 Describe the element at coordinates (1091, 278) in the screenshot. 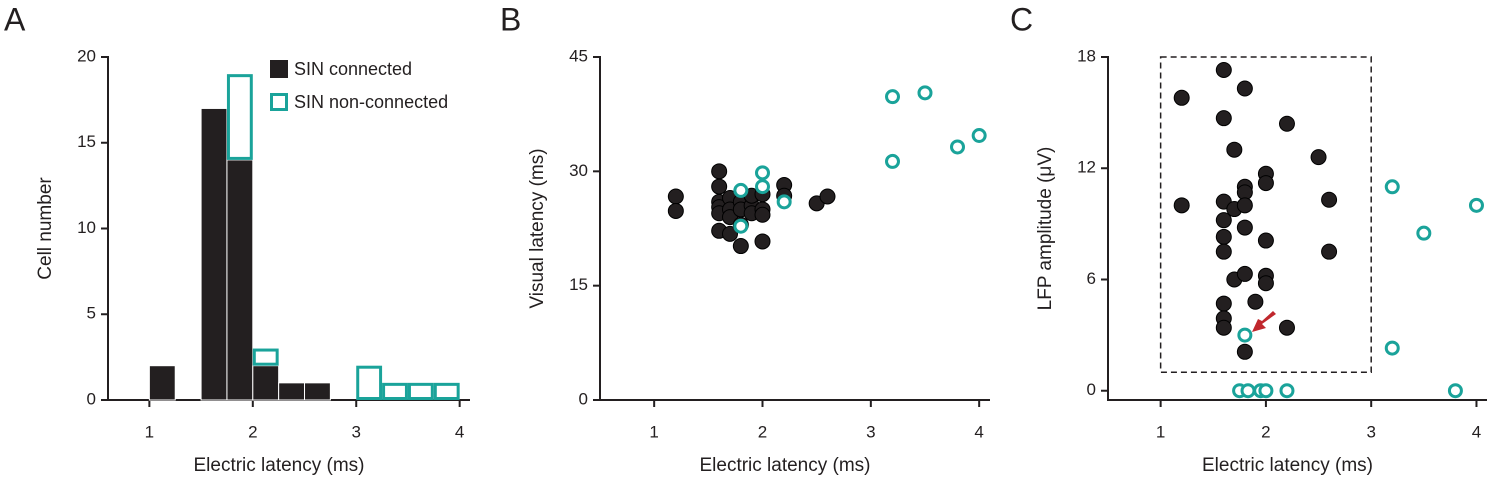

I see `y-tick-label: 6` at that location.